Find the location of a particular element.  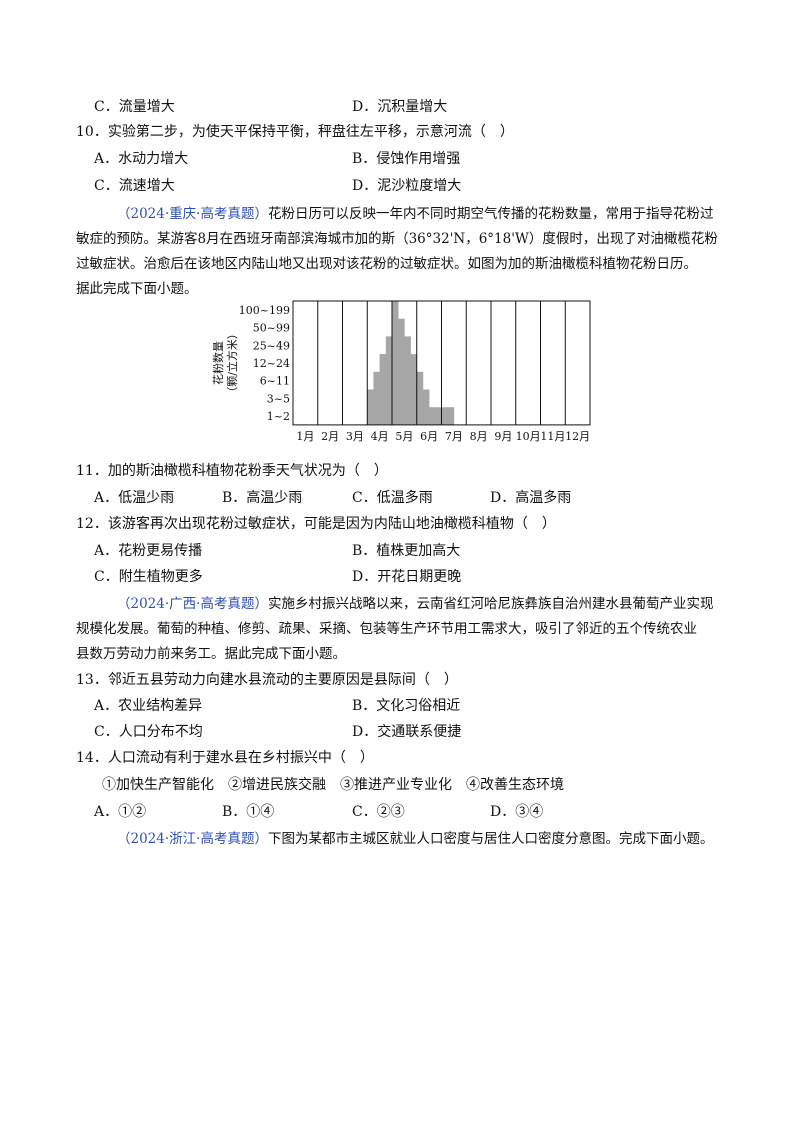

q13-option-c: C．人口分布不均 is located at coordinates (148, 732).